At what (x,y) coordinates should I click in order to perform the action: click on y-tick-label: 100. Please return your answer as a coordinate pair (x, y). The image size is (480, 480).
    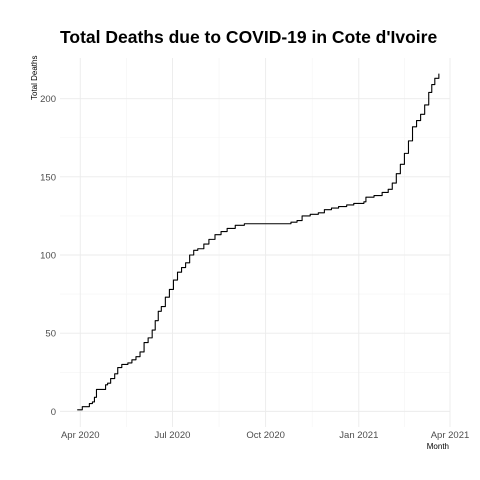
    Looking at the image, I should click on (48, 256).